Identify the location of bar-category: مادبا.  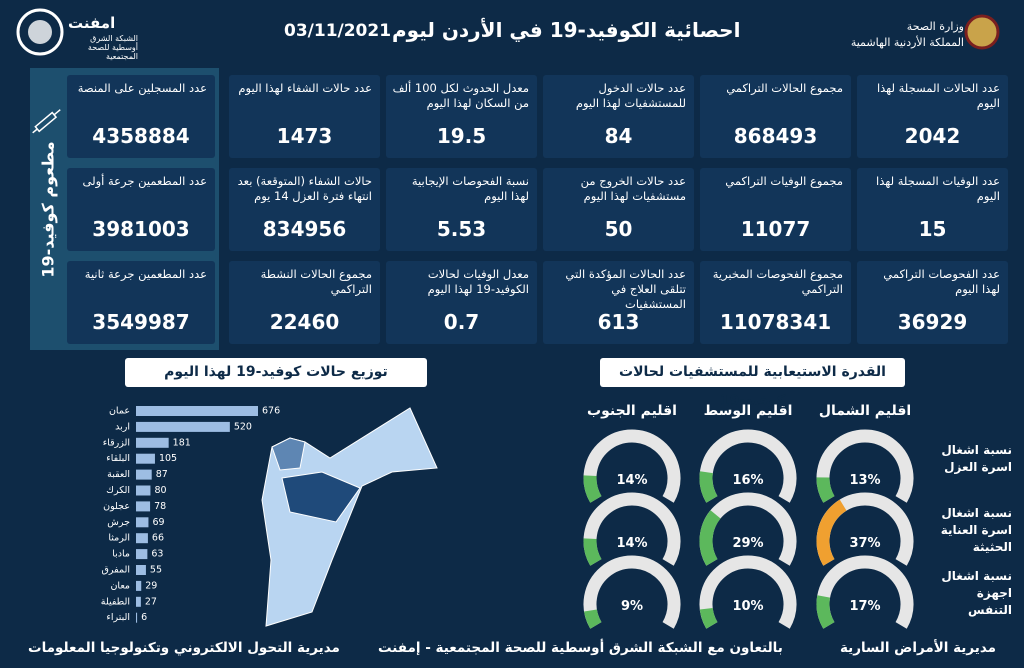
(121, 554).